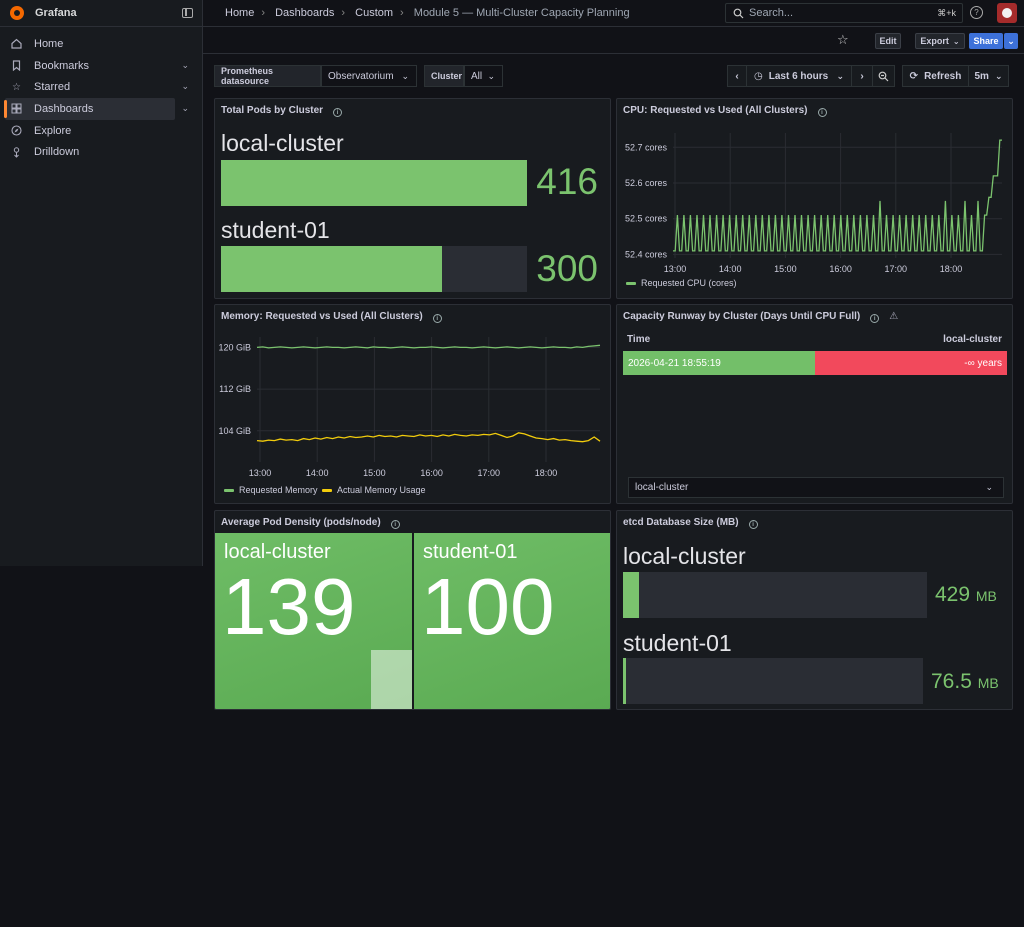 The width and height of the screenshot is (1024, 927). I want to click on nav-item-bookmarks: Bookmarks ⌄, so click(97, 66).